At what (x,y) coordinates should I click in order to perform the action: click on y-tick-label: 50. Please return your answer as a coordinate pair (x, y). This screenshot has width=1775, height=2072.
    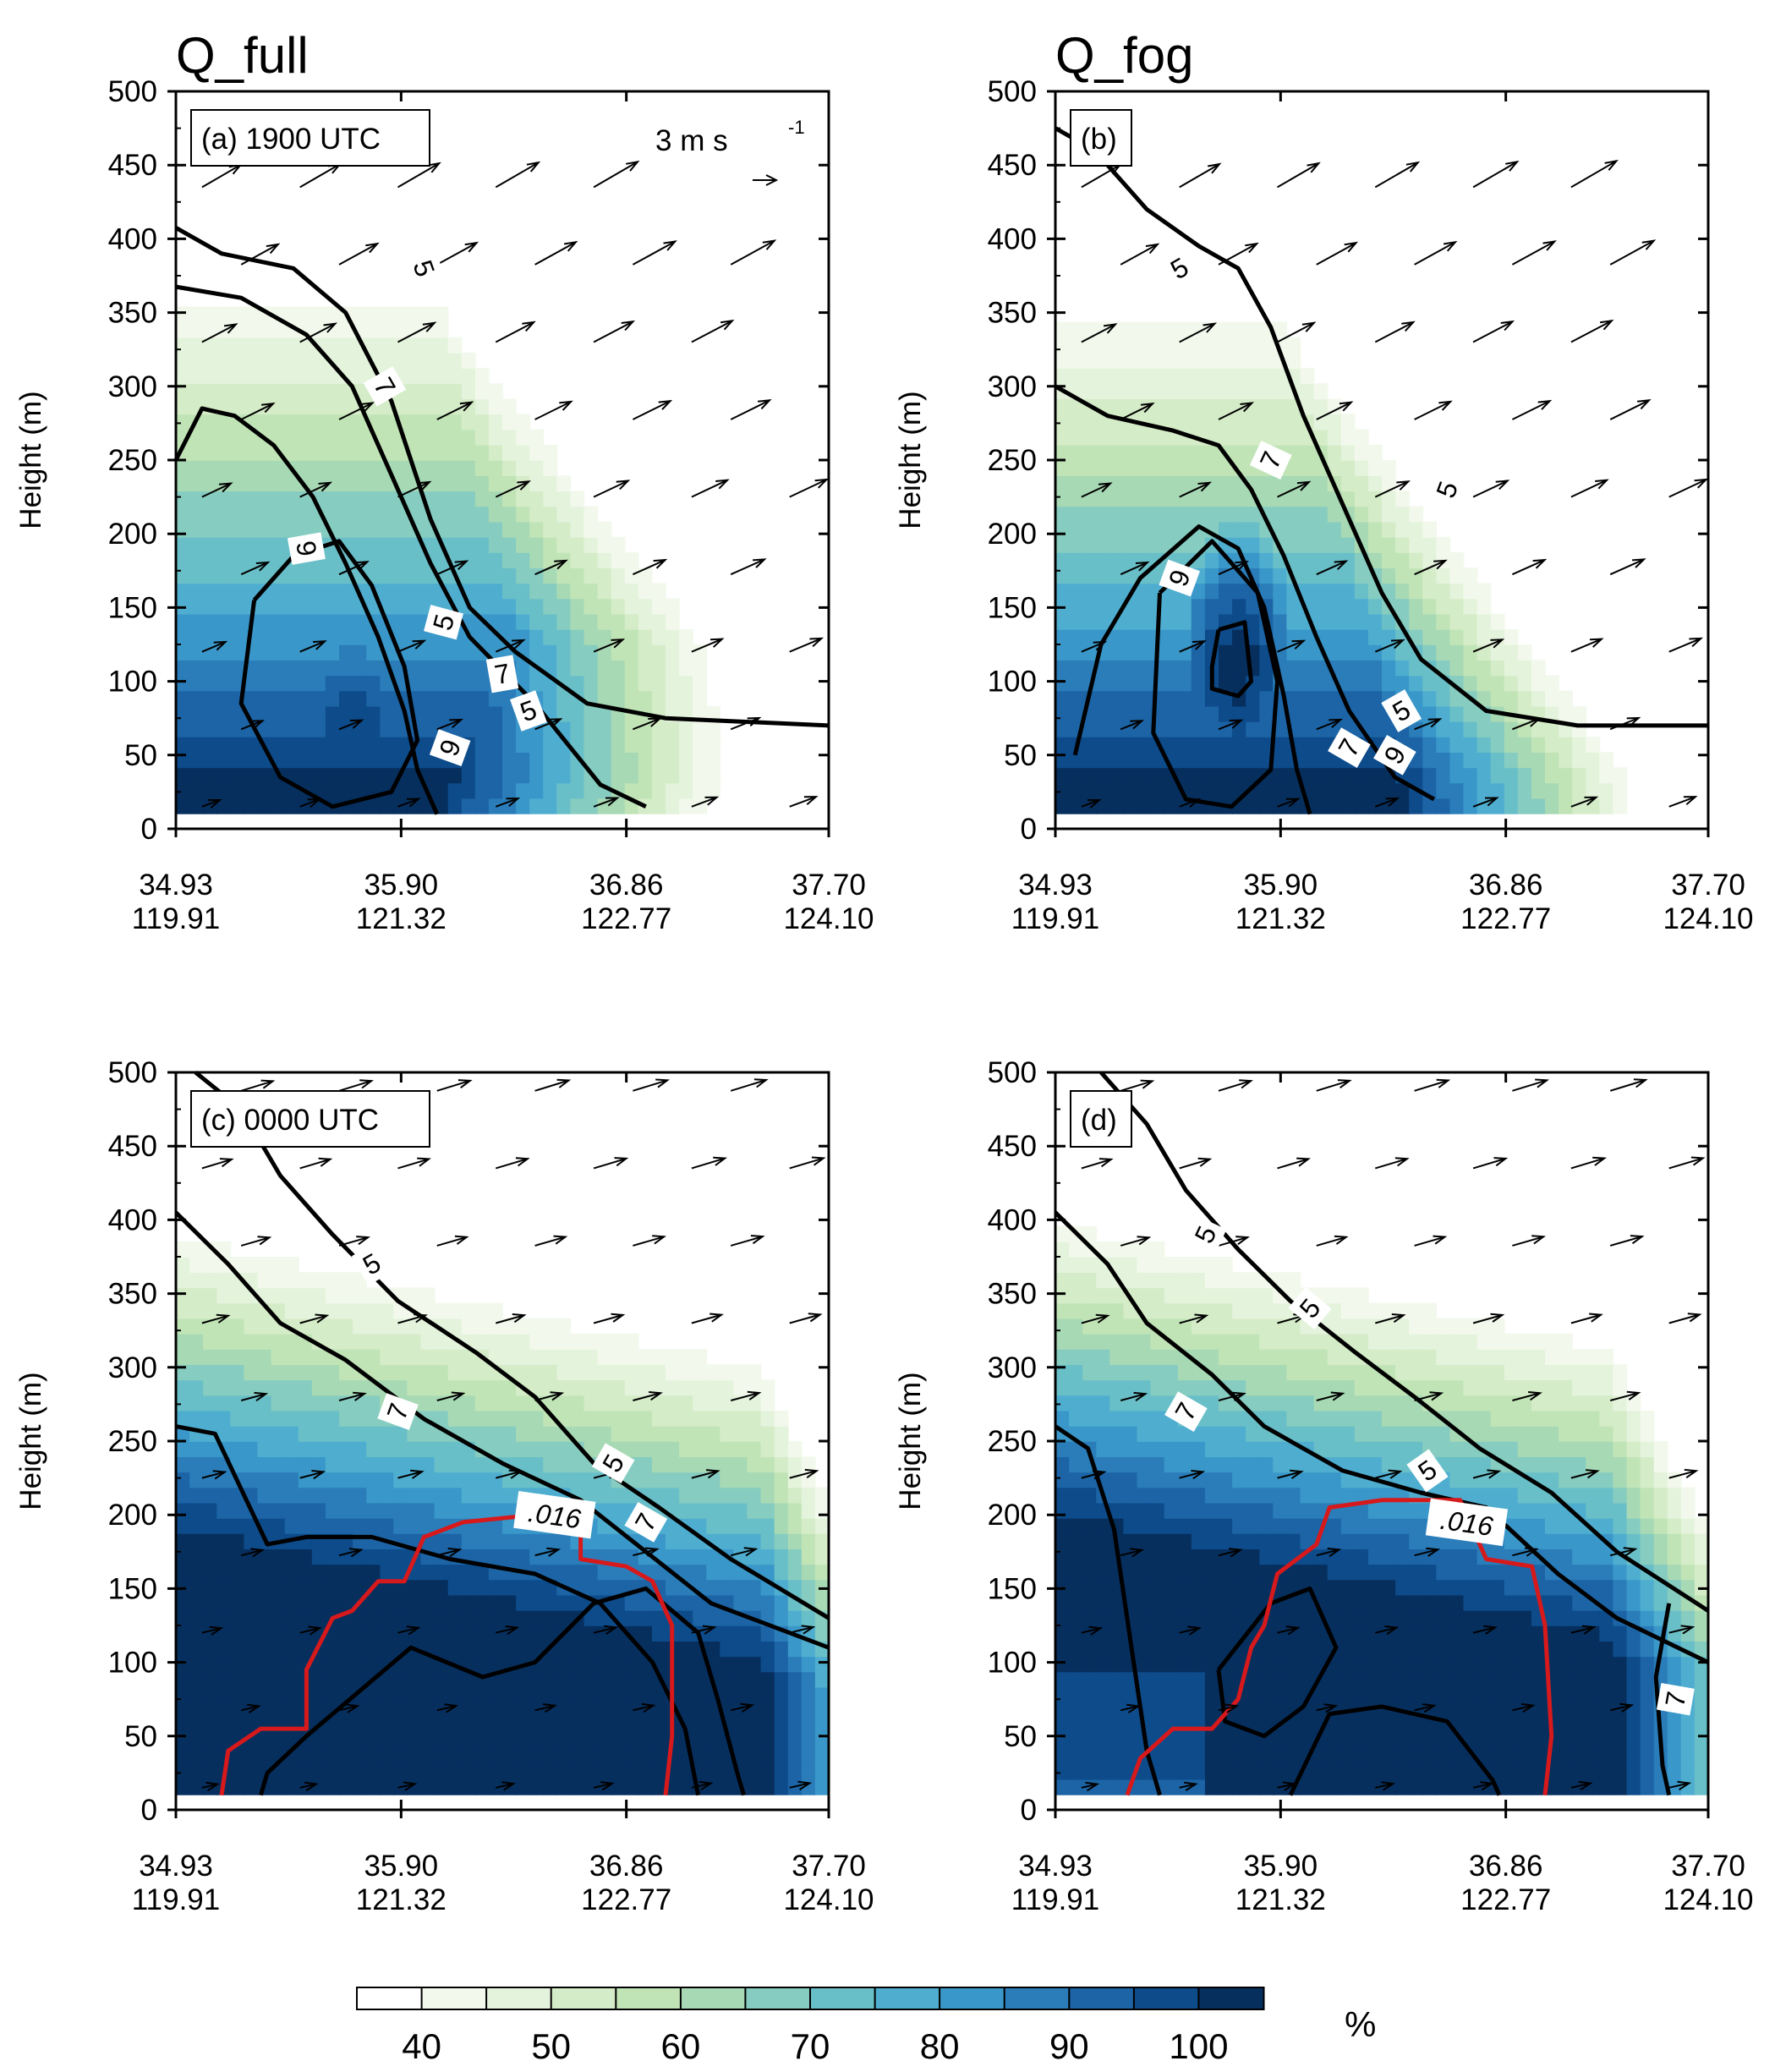
    Looking at the image, I should click on (1020, 755).